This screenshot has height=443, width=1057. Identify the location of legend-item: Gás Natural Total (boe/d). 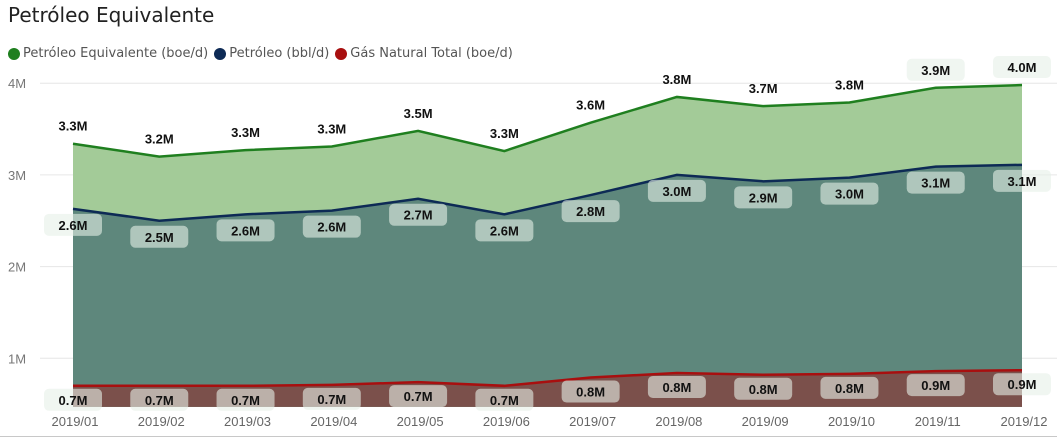
(424, 53).